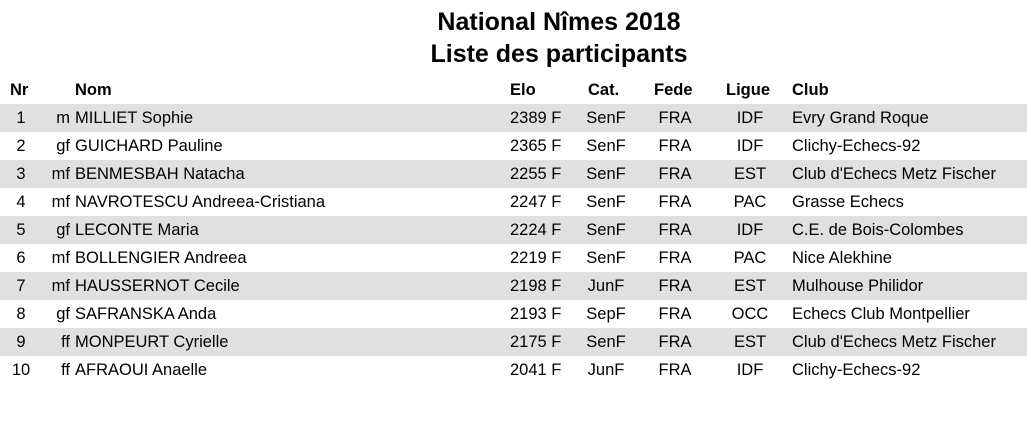 Image resolution: width=1027 pixels, height=423 pixels. What do you see at coordinates (200, 202) in the screenshot?
I see `name: NAVROTESCU Andreea-Cristiana` at bounding box center [200, 202].